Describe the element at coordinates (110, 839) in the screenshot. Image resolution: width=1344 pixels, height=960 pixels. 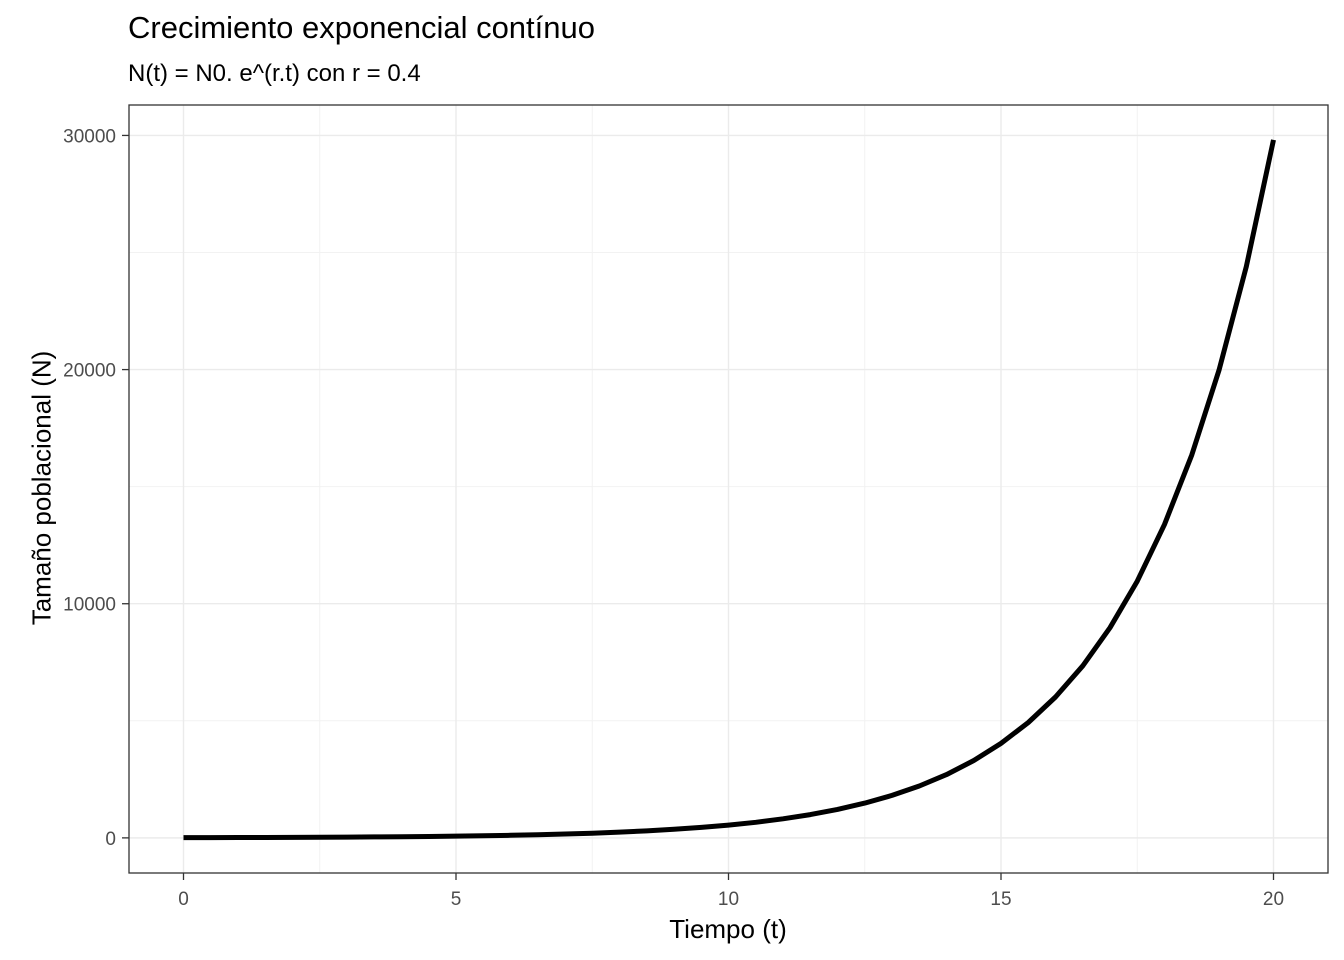
I see `y-tick-label: 0` at that location.